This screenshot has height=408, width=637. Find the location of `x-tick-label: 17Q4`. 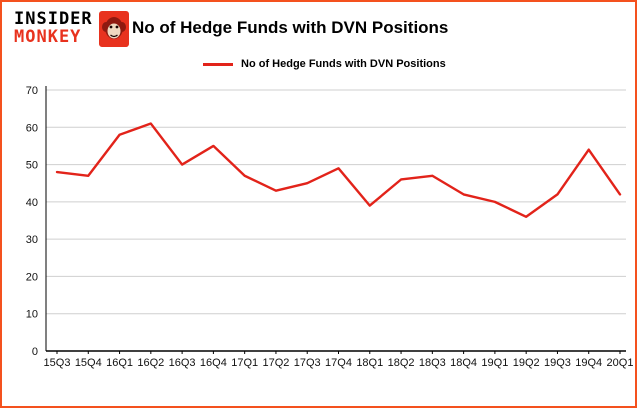

x-tick-label: 17Q4 is located at coordinates (338, 363).